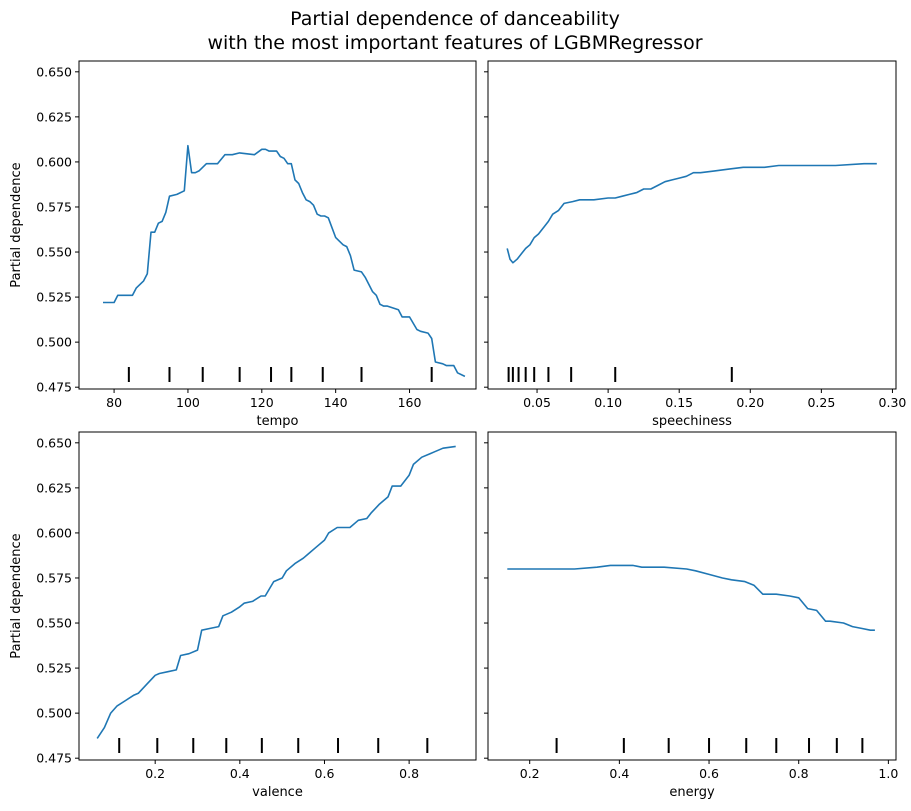  Describe the element at coordinates (188, 402) in the screenshot. I see `x-tick-label: 100` at that location.